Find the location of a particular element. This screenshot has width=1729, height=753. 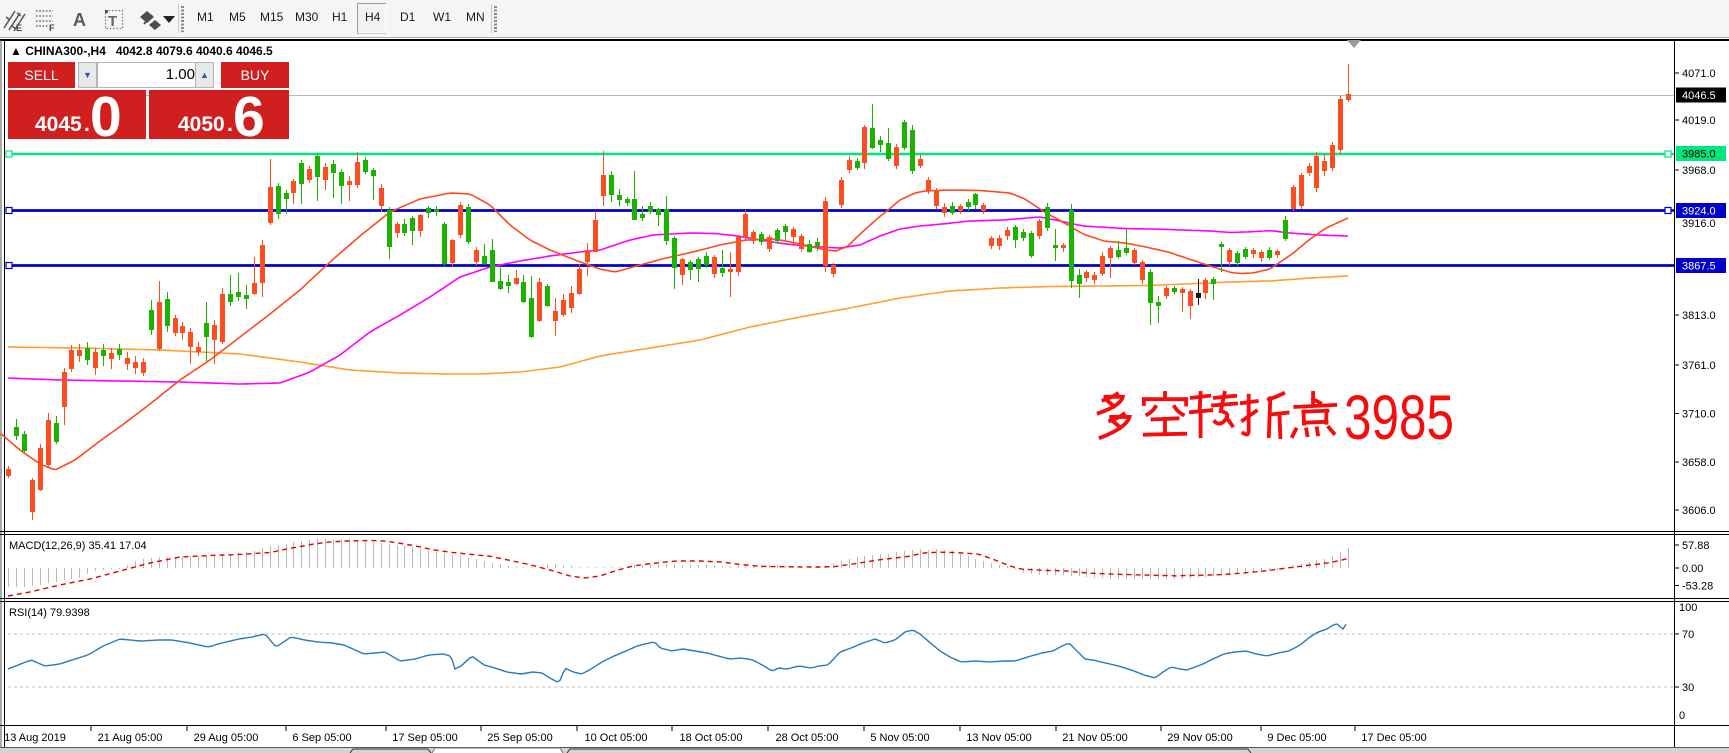

svg-text: 3916.0 is located at coordinates (1699, 224).